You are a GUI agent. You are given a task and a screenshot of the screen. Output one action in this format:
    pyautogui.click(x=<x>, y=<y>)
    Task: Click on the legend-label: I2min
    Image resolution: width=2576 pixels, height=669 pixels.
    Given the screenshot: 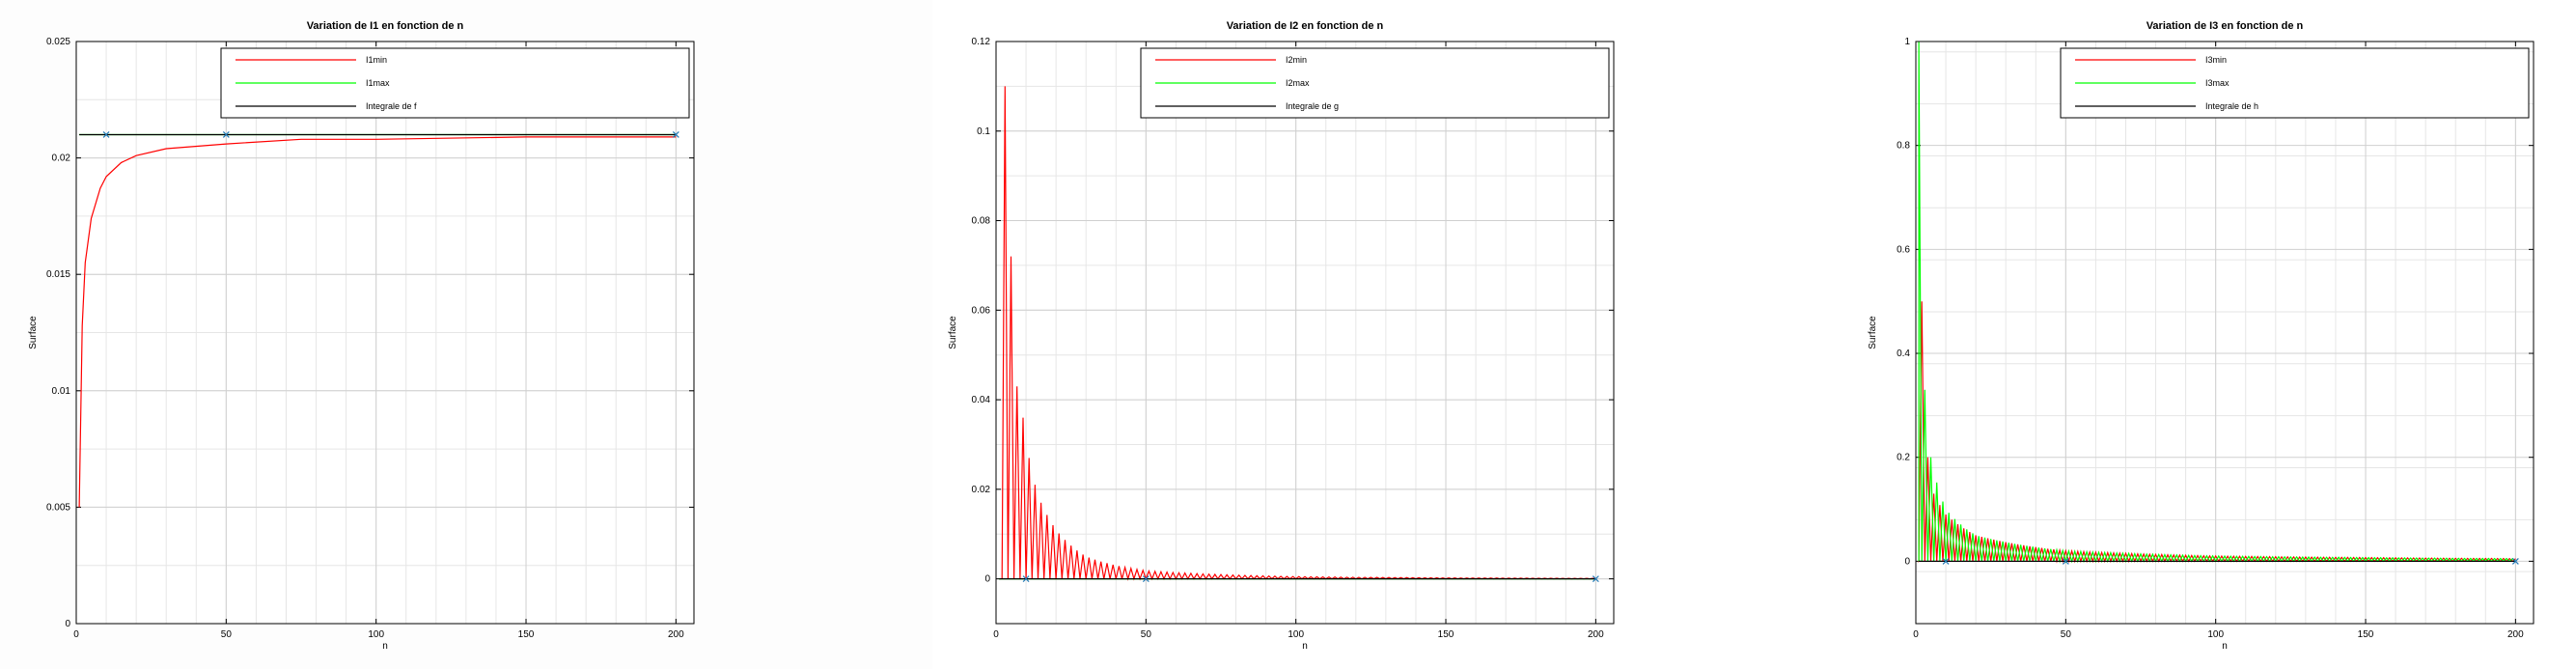 What is the action you would take?
    pyautogui.click(x=1296, y=60)
    